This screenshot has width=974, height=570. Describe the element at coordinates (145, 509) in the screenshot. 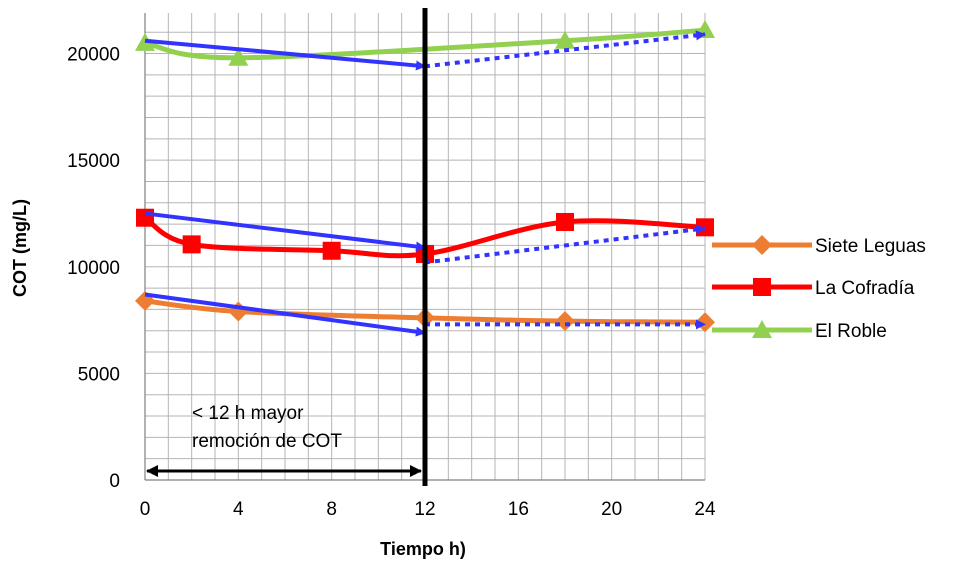

I see `x-tick-label: 0` at that location.